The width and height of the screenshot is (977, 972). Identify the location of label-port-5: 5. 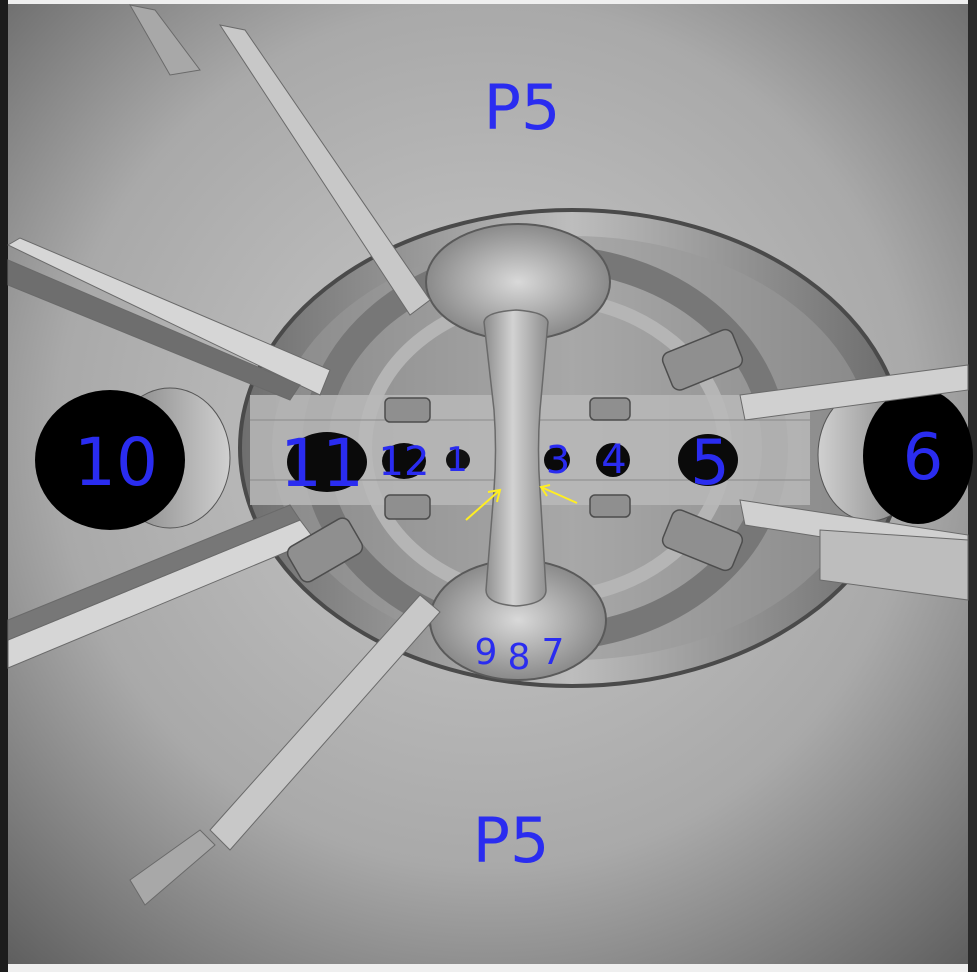
(710, 462).